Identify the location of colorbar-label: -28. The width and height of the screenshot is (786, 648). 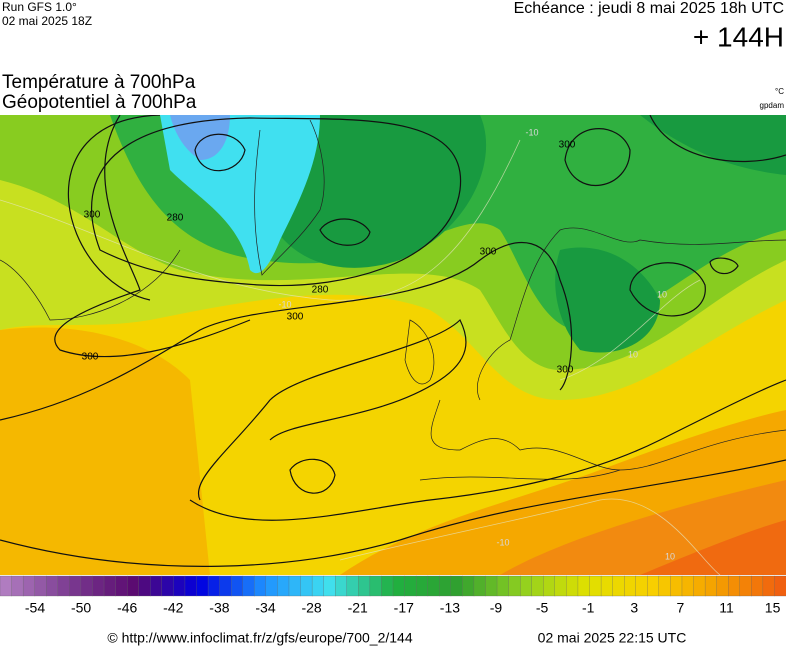
(311, 608).